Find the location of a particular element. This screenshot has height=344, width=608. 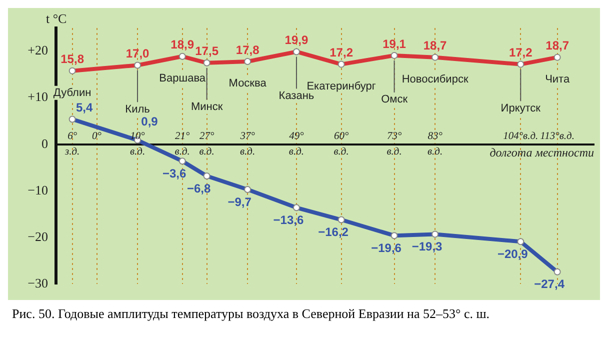

annotation: Дублин is located at coordinates (72, 92).